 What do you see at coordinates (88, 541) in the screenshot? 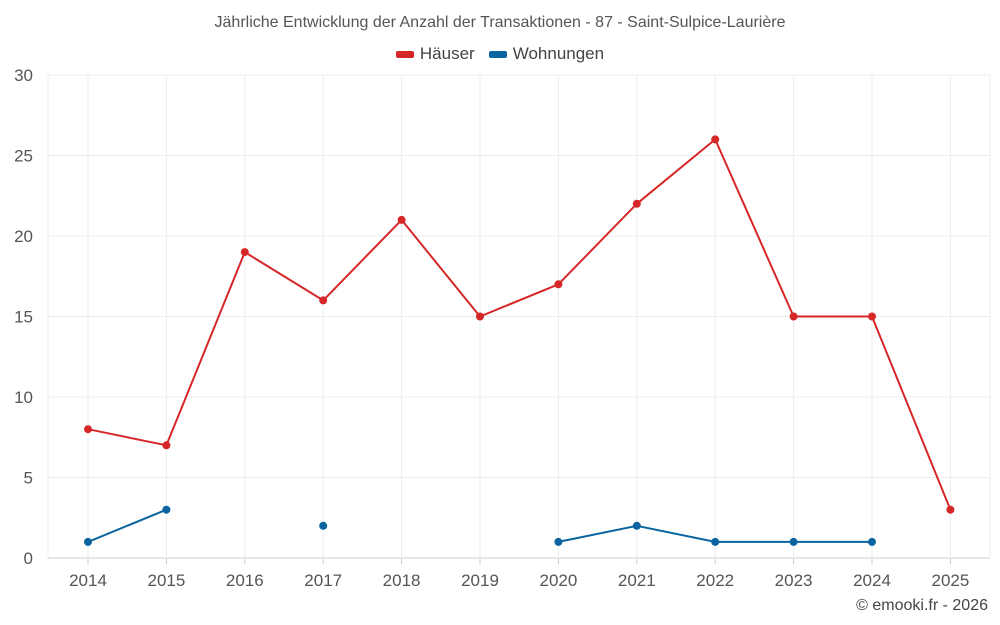
I see `data-point-wohnungen-2014` at bounding box center [88, 541].